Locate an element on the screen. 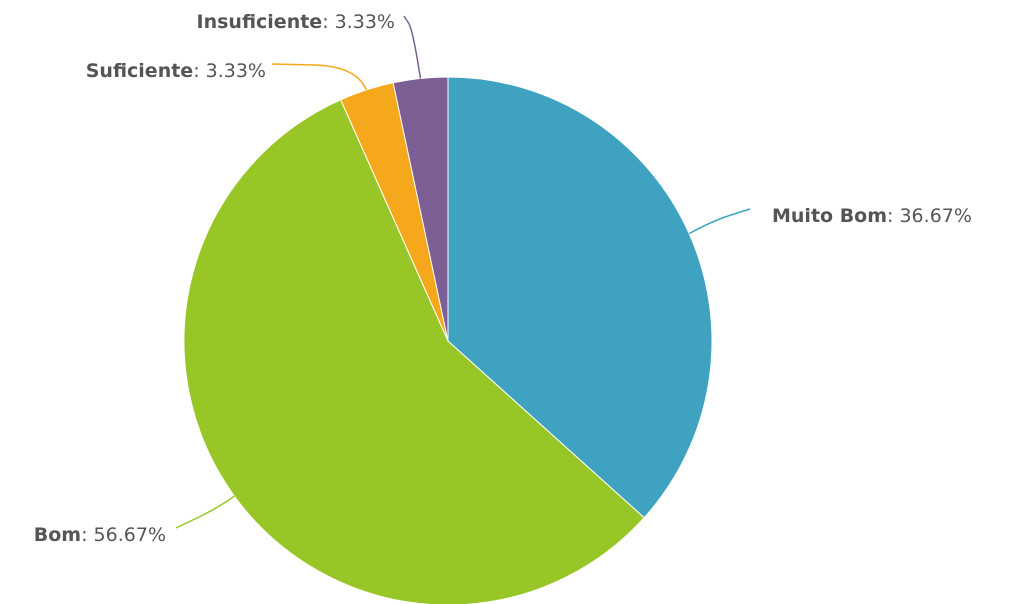  connector-line-bom is located at coordinates (205, 512).